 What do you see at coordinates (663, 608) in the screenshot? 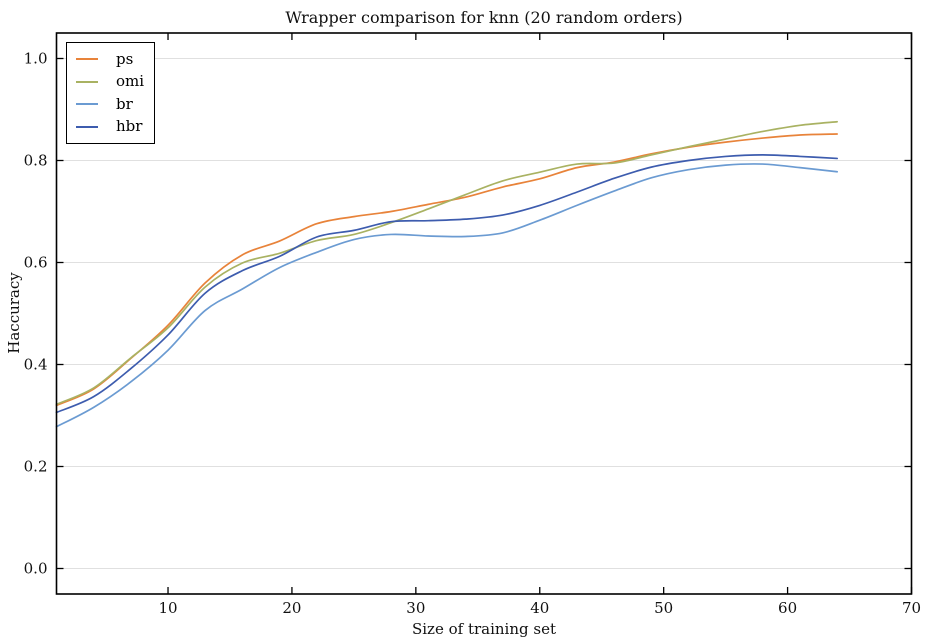
I see `x-tick-label: 50` at bounding box center [663, 608].